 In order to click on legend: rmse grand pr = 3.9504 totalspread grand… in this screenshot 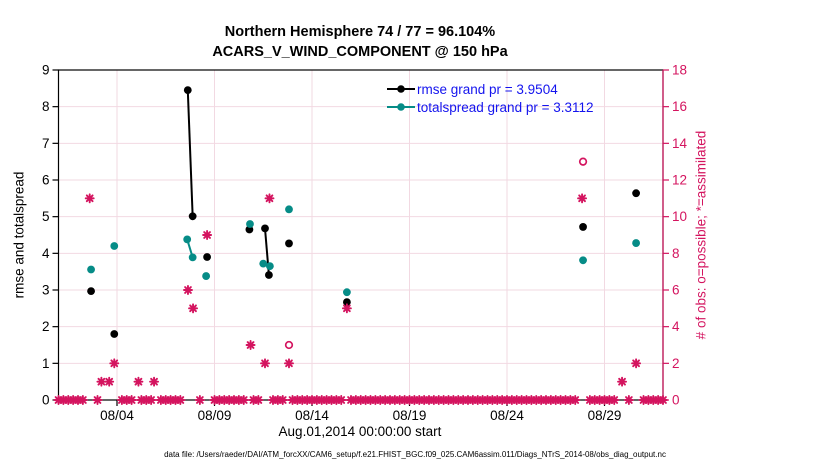, I will do `click(490, 98)`.